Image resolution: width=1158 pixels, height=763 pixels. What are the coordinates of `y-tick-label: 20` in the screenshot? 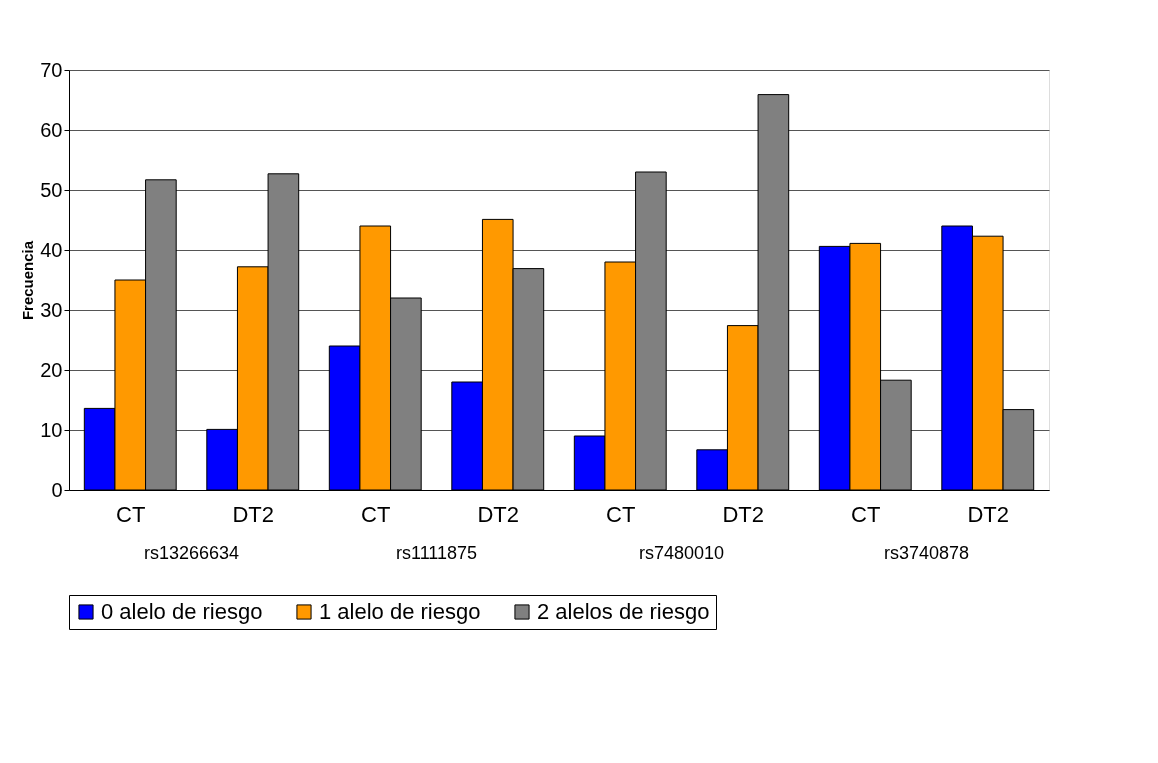 It's located at (51, 369).